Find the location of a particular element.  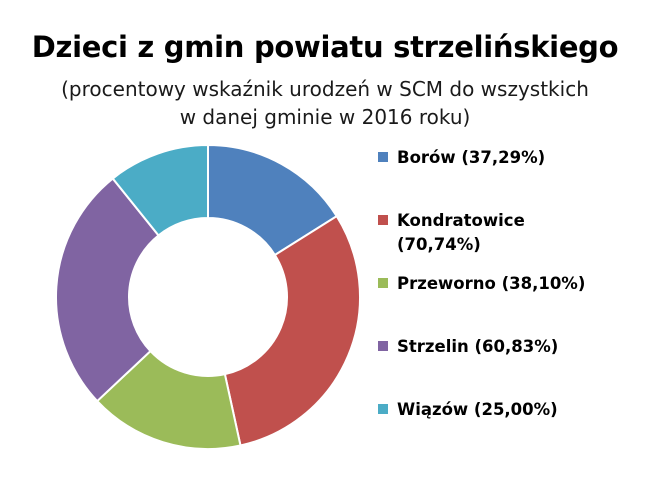

donut-slice-wiazow is located at coordinates (160, 190).